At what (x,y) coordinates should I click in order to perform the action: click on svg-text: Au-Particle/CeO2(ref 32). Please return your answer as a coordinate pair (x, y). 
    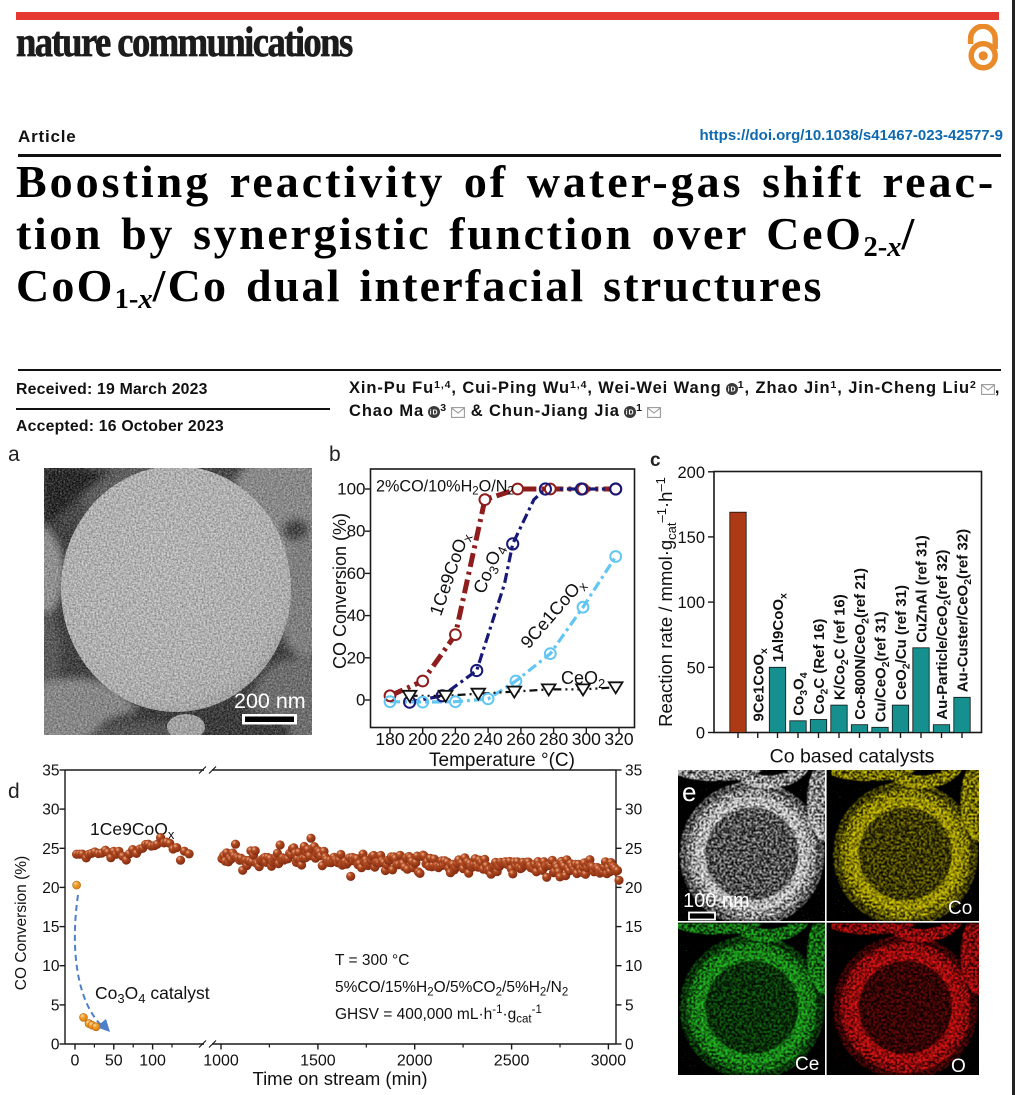
    Looking at the image, I should click on (944, 635).